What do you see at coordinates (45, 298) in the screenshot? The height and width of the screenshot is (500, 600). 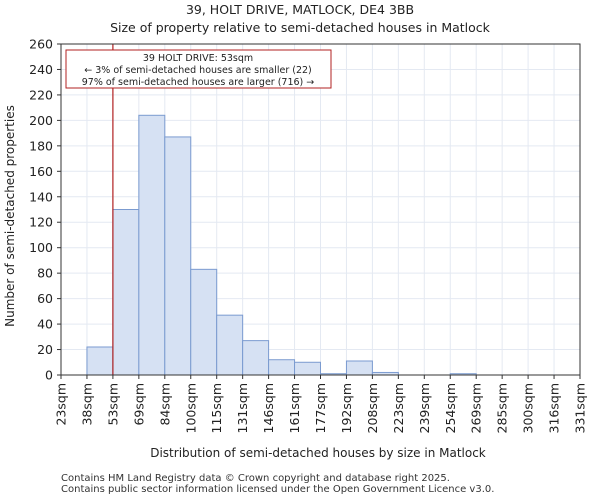 I see `y-tick-label: 60` at bounding box center [45, 298].